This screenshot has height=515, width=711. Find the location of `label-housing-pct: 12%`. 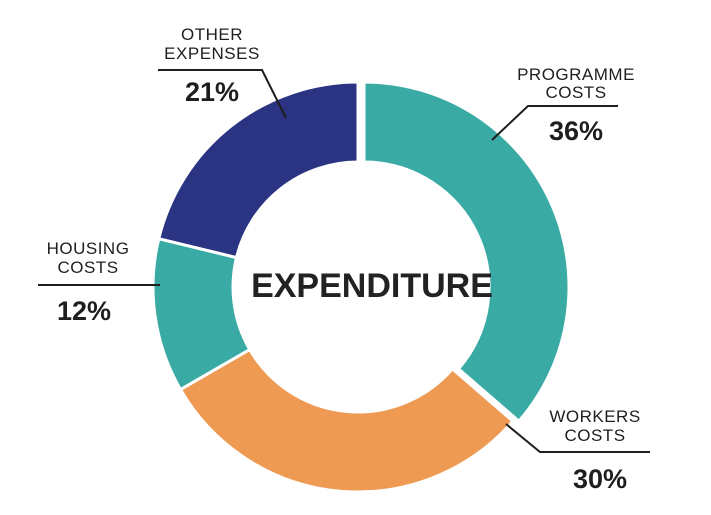

label-housing-pct: 12% is located at coordinates (84, 311).